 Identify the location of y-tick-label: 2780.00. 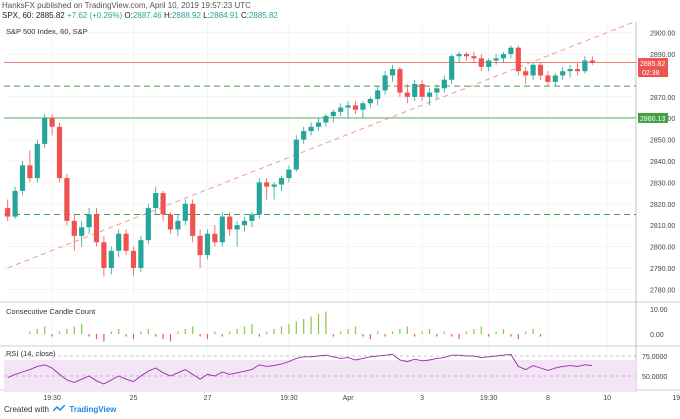
(662, 290).